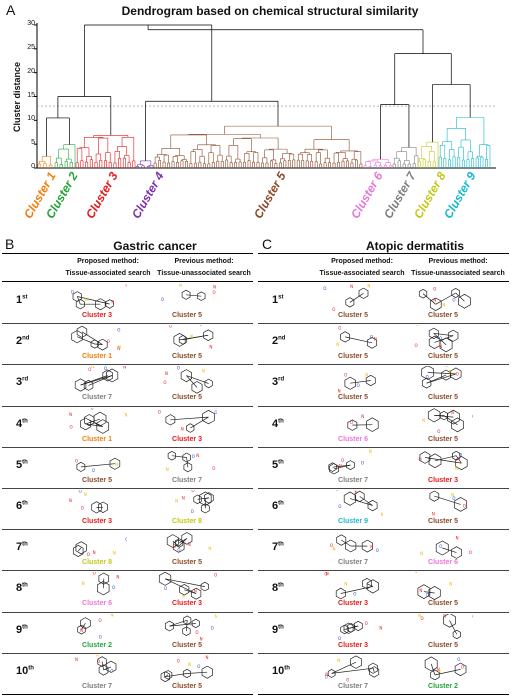 The image size is (511, 700). What do you see at coordinates (108, 261) in the screenshot?
I see `col1-line1: Proposed method:` at bounding box center [108, 261].